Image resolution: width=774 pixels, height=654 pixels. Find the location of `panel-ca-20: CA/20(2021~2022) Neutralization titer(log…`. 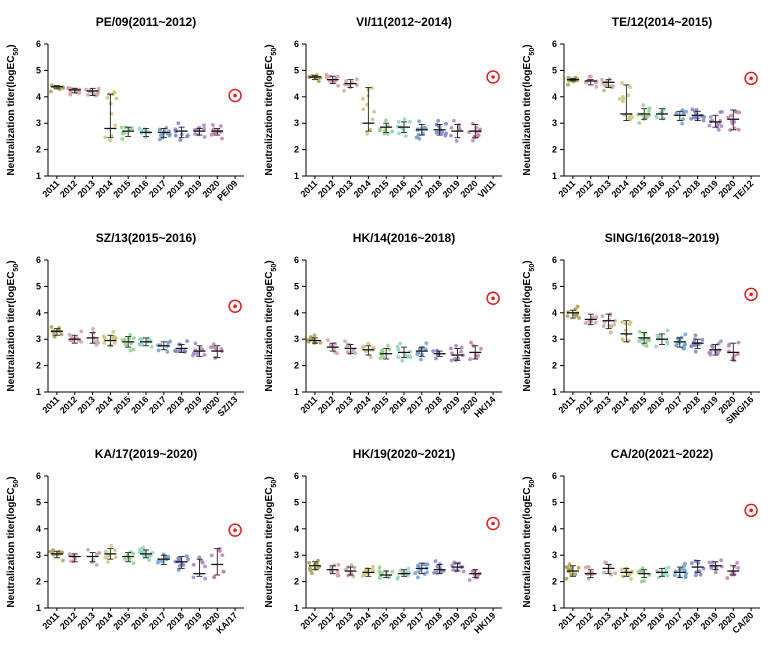

panel-ca-20: CA/20(2021~2022) Neutralization titer(log… is located at coordinates (641, 541).